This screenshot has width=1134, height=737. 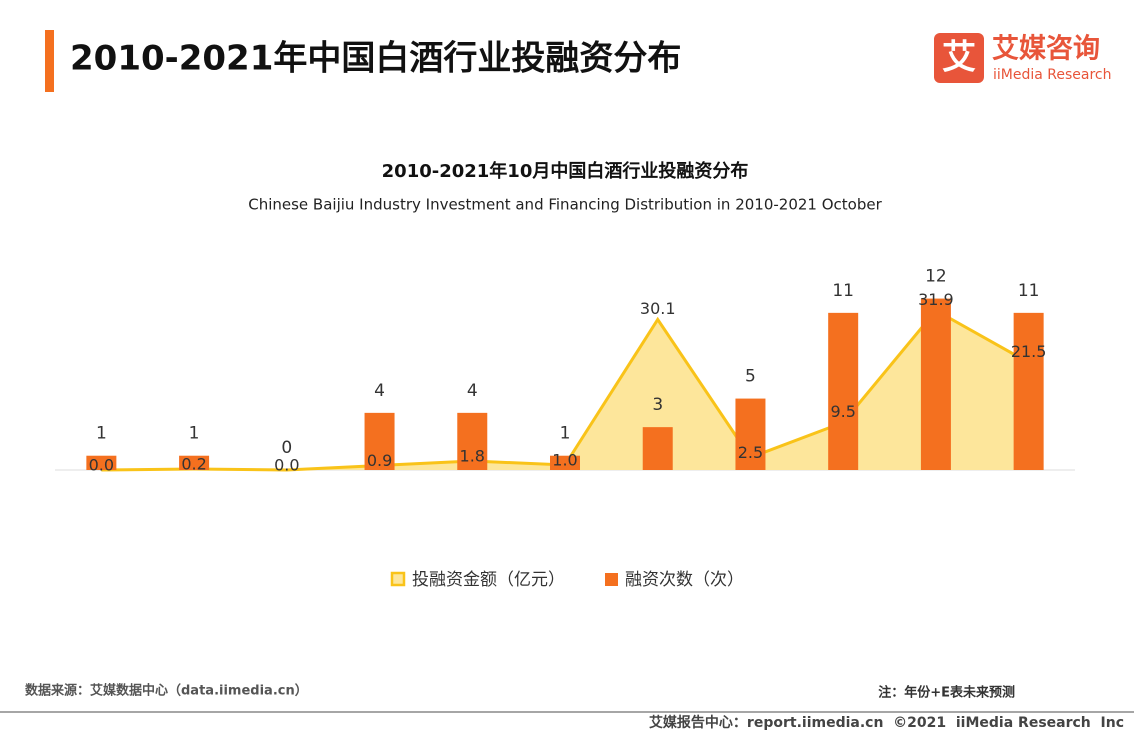 What do you see at coordinates (946, 693) in the screenshot?
I see `note: 注：年份+E表未来预测` at bounding box center [946, 693].